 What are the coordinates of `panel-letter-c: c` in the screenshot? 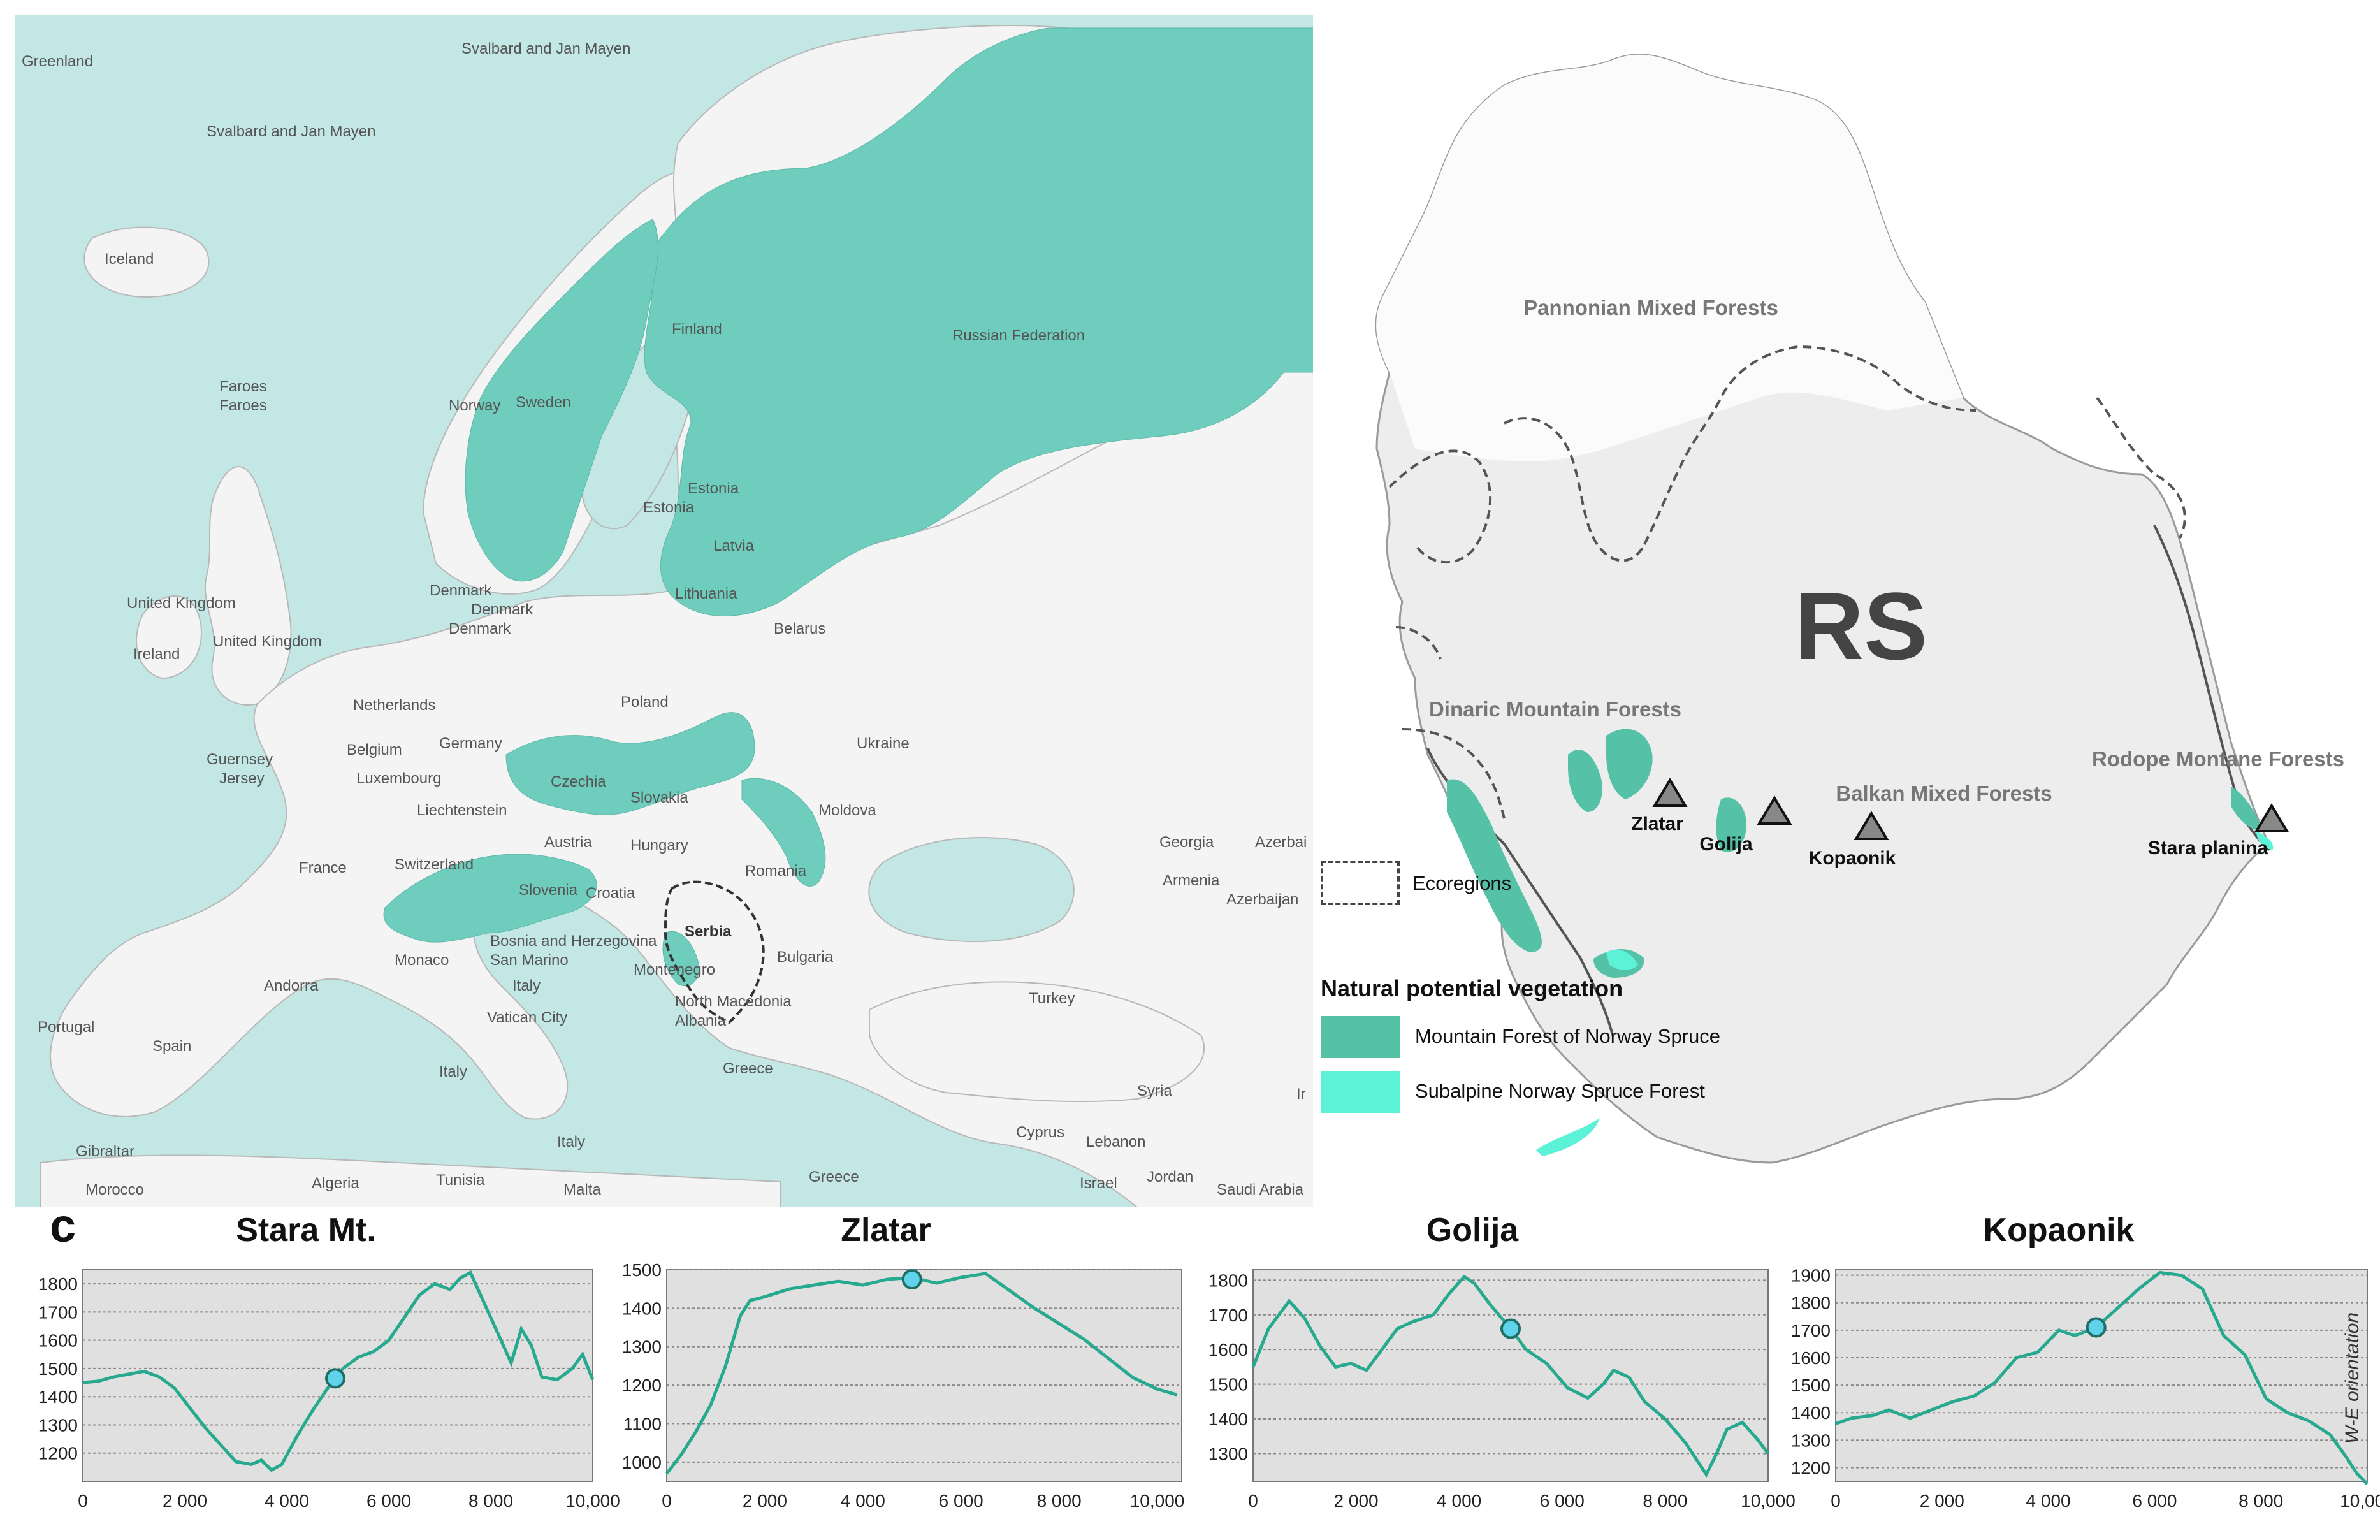 It's located at (63, 1225).